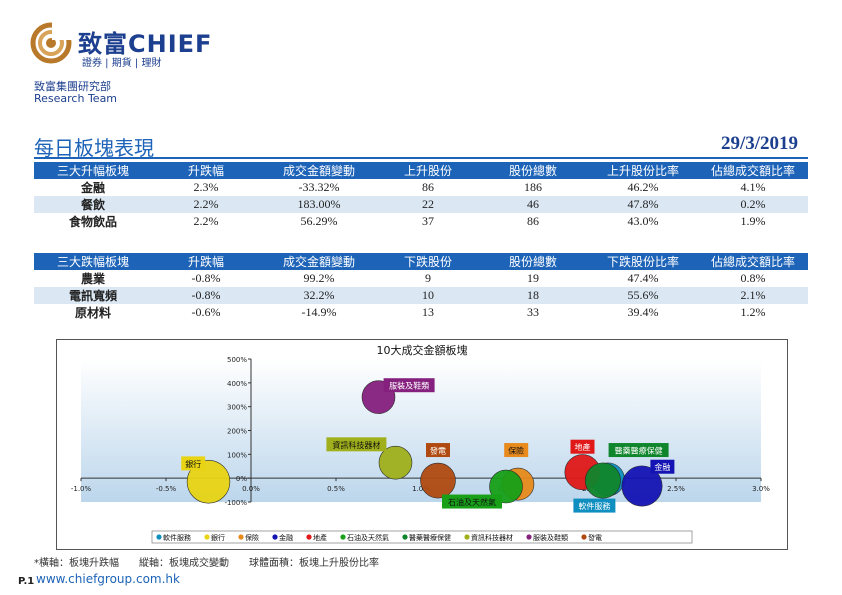 This screenshot has height=595, width=842. Describe the element at coordinates (643, 187) in the screenshot. I see `table-cell: 46.2%` at that location.